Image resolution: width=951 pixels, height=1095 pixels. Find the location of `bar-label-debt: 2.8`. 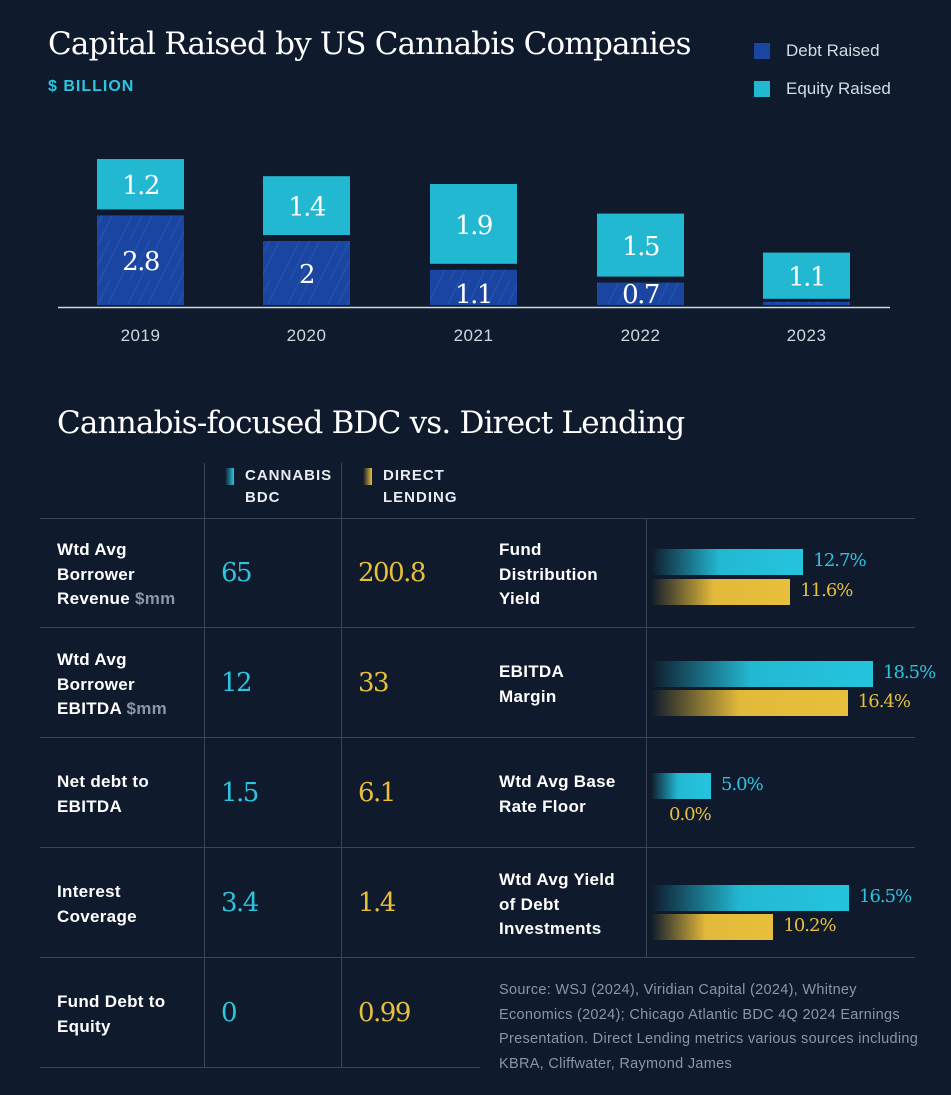

bar-label-debt: 2.8 is located at coordinates (140, 262).